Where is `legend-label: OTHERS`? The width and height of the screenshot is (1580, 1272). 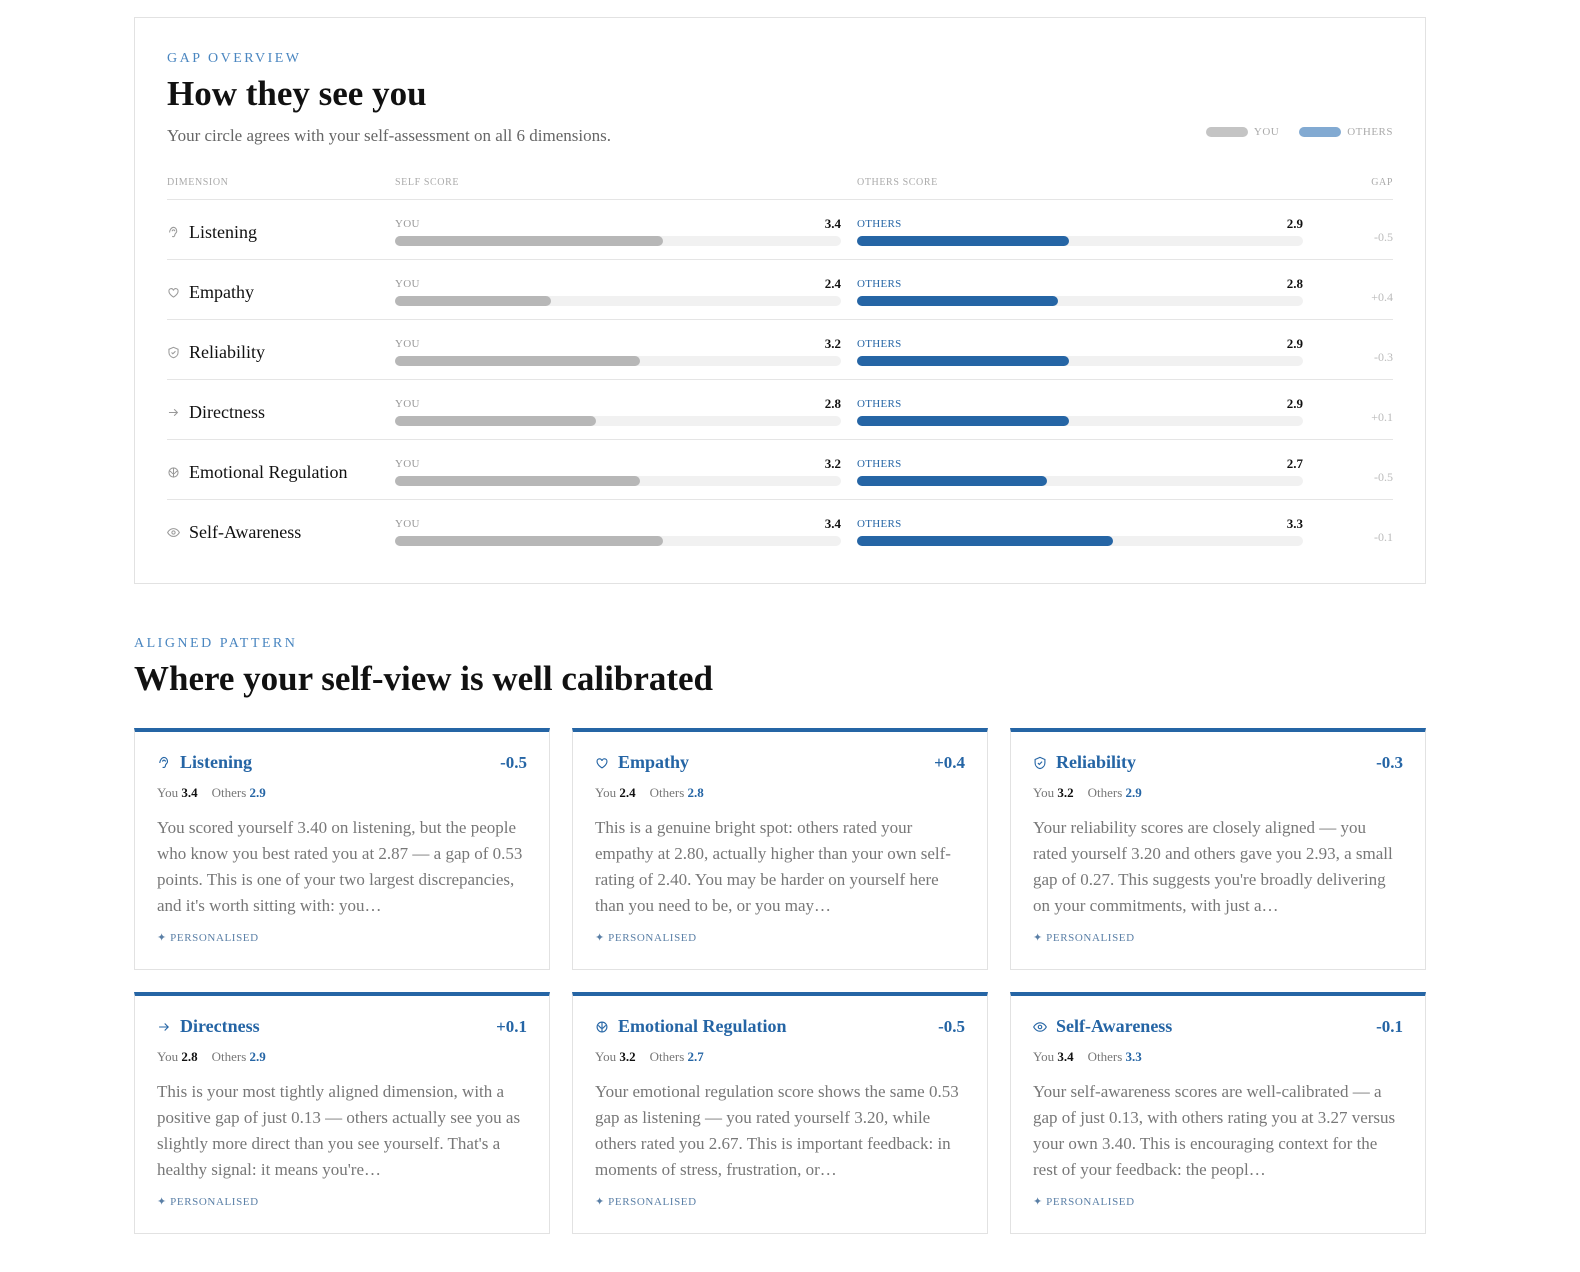
legend-label: OTHERS is located at coordinates (1370, 132).